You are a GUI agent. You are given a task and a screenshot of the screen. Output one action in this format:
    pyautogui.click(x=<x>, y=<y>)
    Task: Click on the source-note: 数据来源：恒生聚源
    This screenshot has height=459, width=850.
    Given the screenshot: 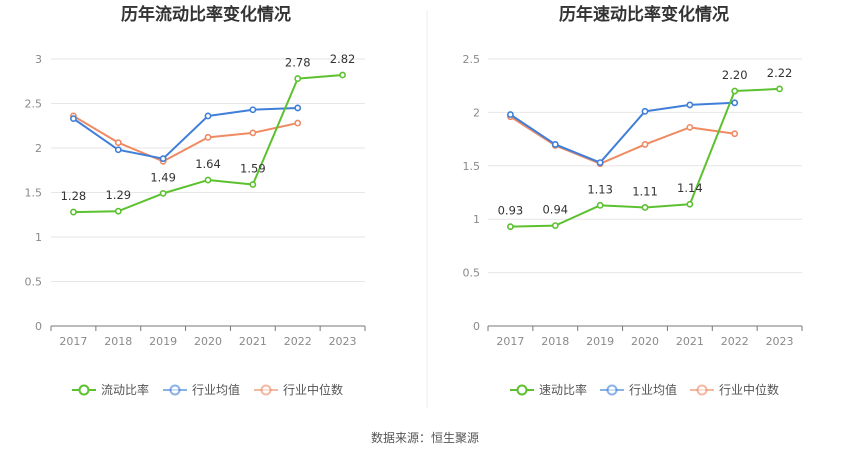 What is the action you would take?
    pyautogui.click(x=425, y=437)
    